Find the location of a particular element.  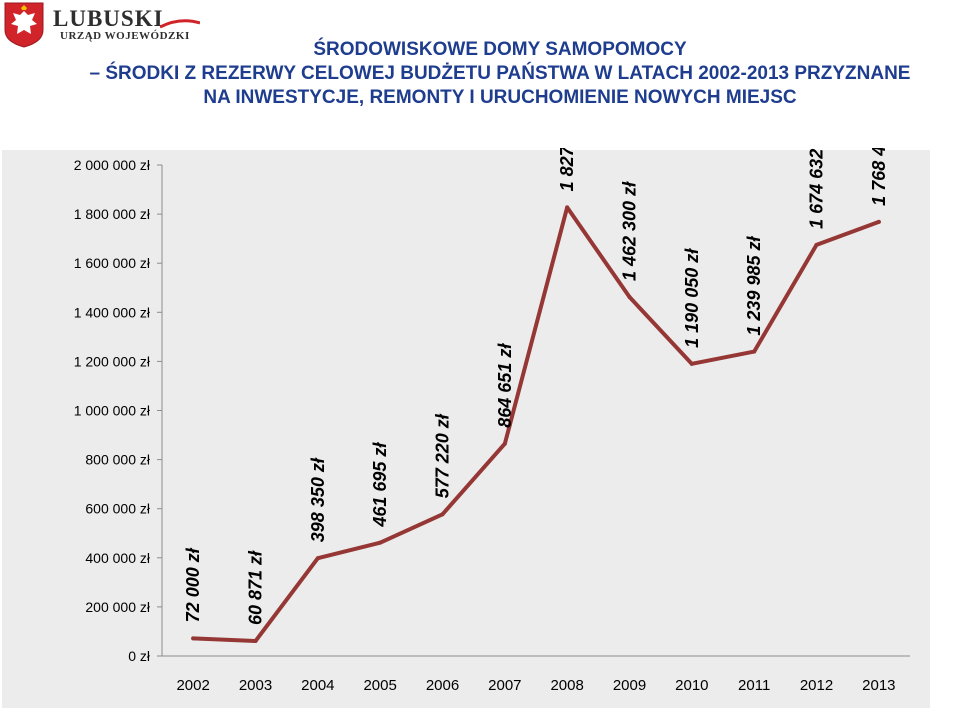

data-label: 1 768 477 zł is located at coordinates (879, 177).